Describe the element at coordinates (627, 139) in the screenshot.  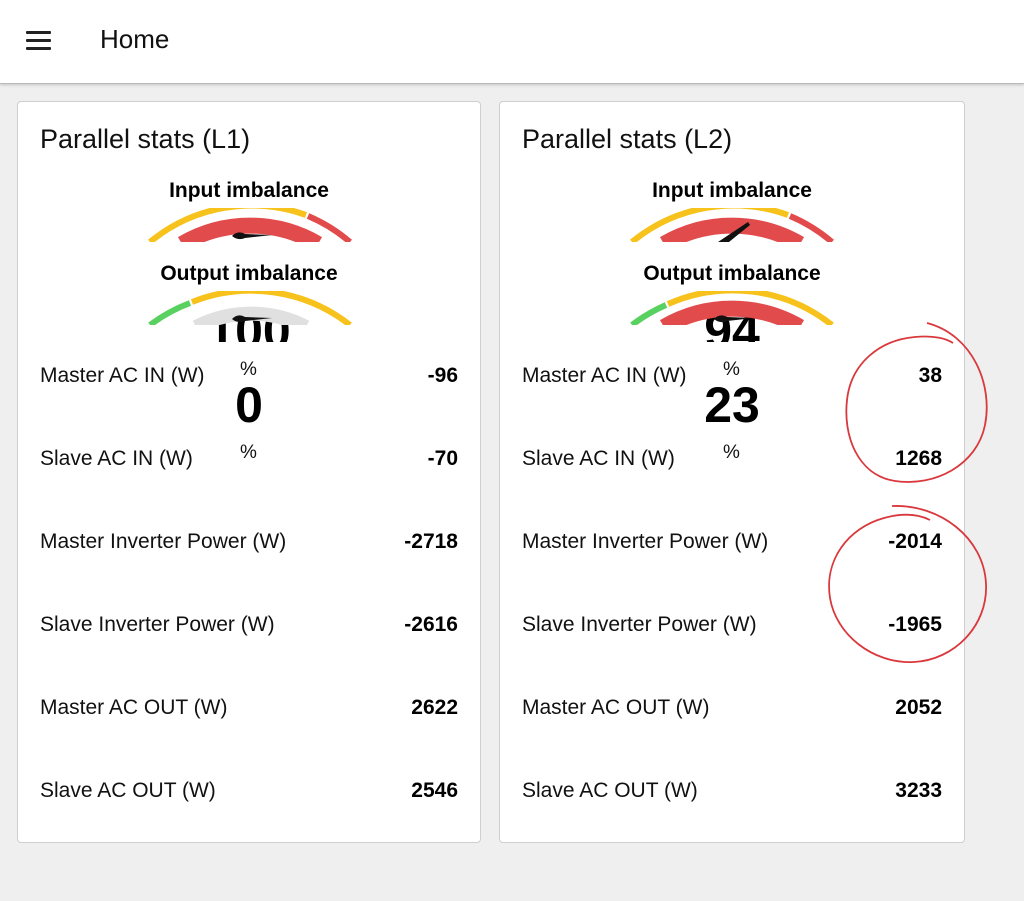
I see `card-title: Parallel stats (L2)` at that location.